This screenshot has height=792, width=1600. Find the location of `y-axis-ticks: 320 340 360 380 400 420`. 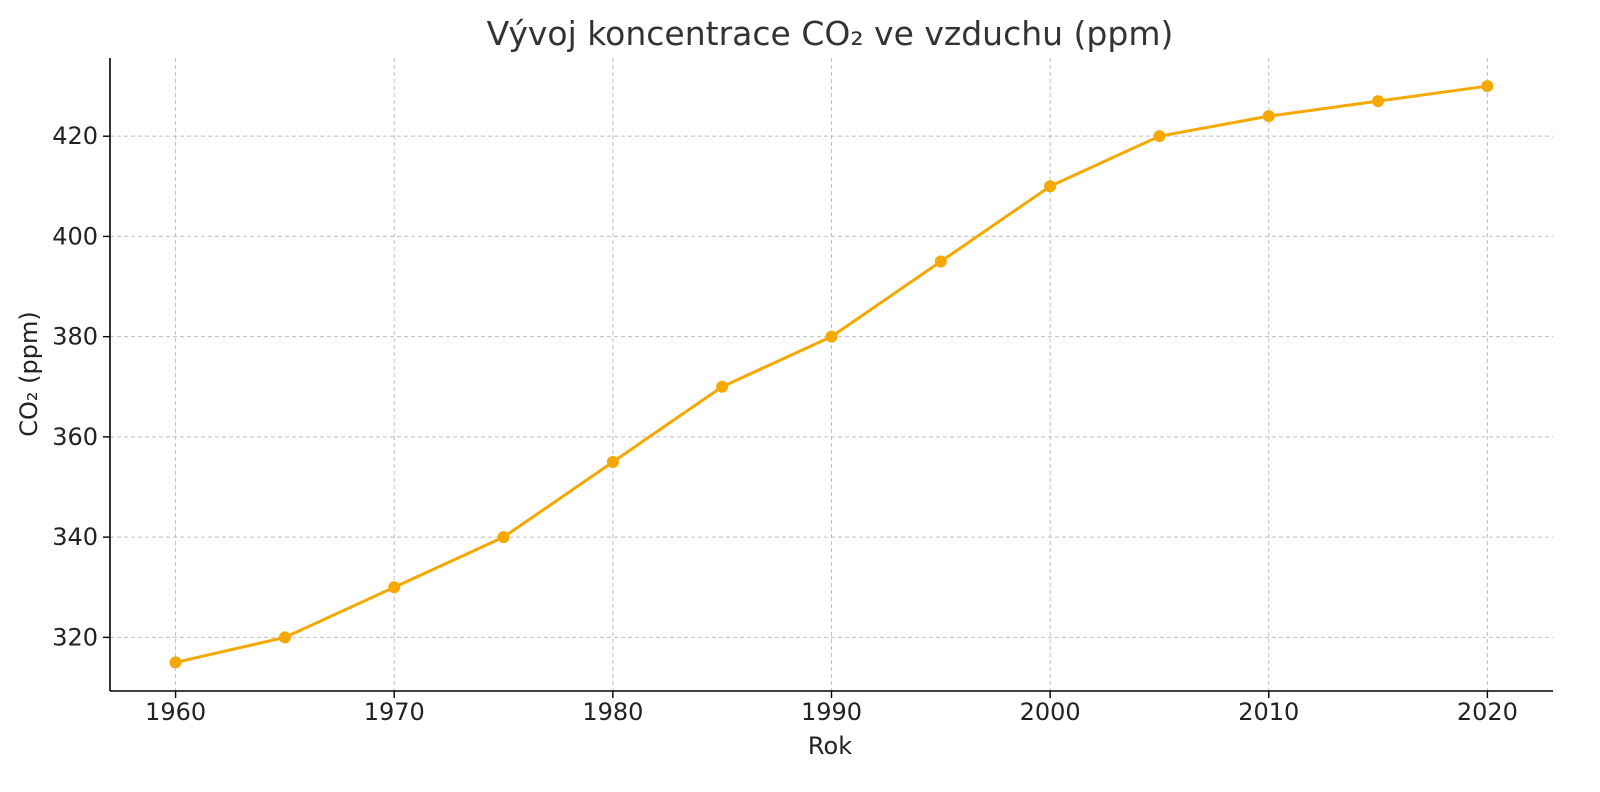

y-axis-ticks: 320 340 360 380 400 420 is located at coordinates (81, 386).